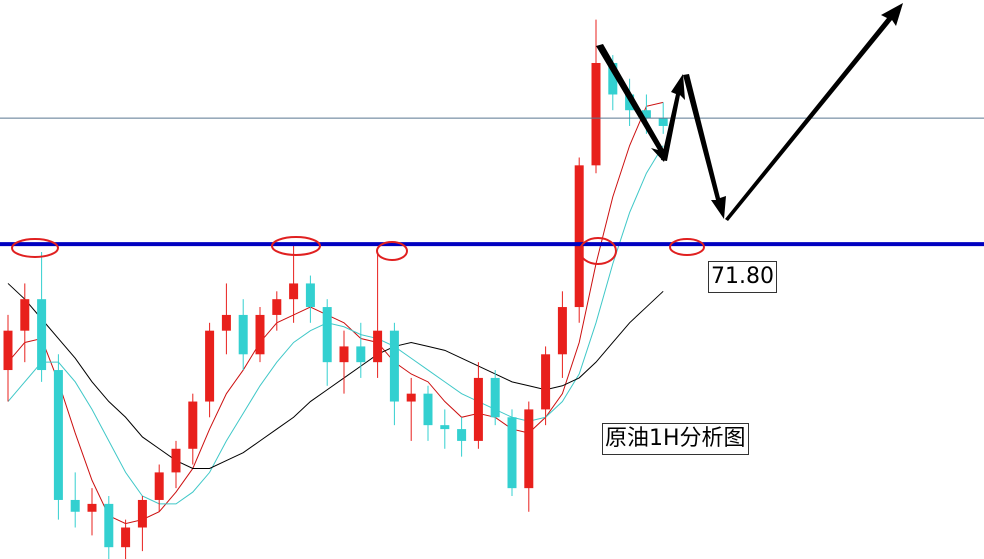 This screenshot has height=559, width=984. What do you see at coordinates (358, 250) in the screenshot?
I see `ellipses` at bounding box center [358, 250].